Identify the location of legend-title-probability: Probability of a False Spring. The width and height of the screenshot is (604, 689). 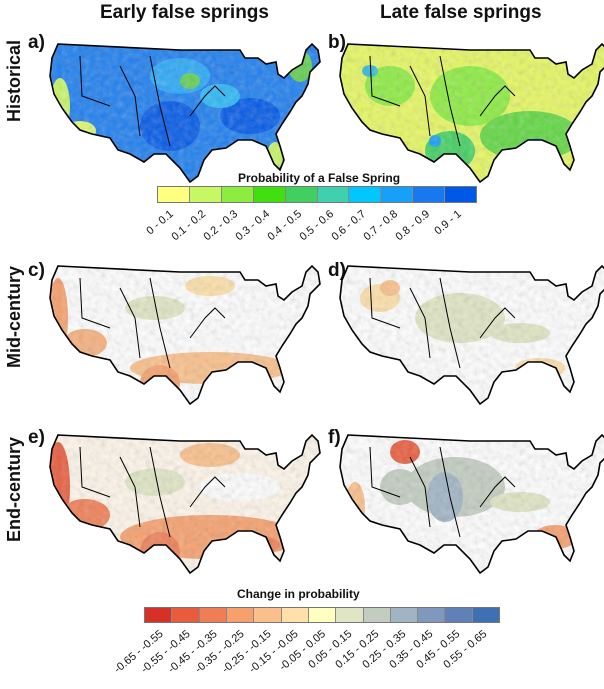
(319, 178).